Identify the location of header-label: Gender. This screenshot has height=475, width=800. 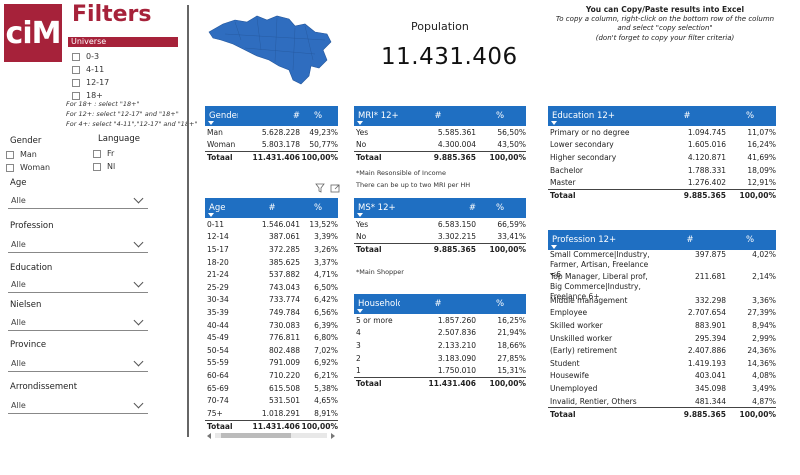
(223, 116).